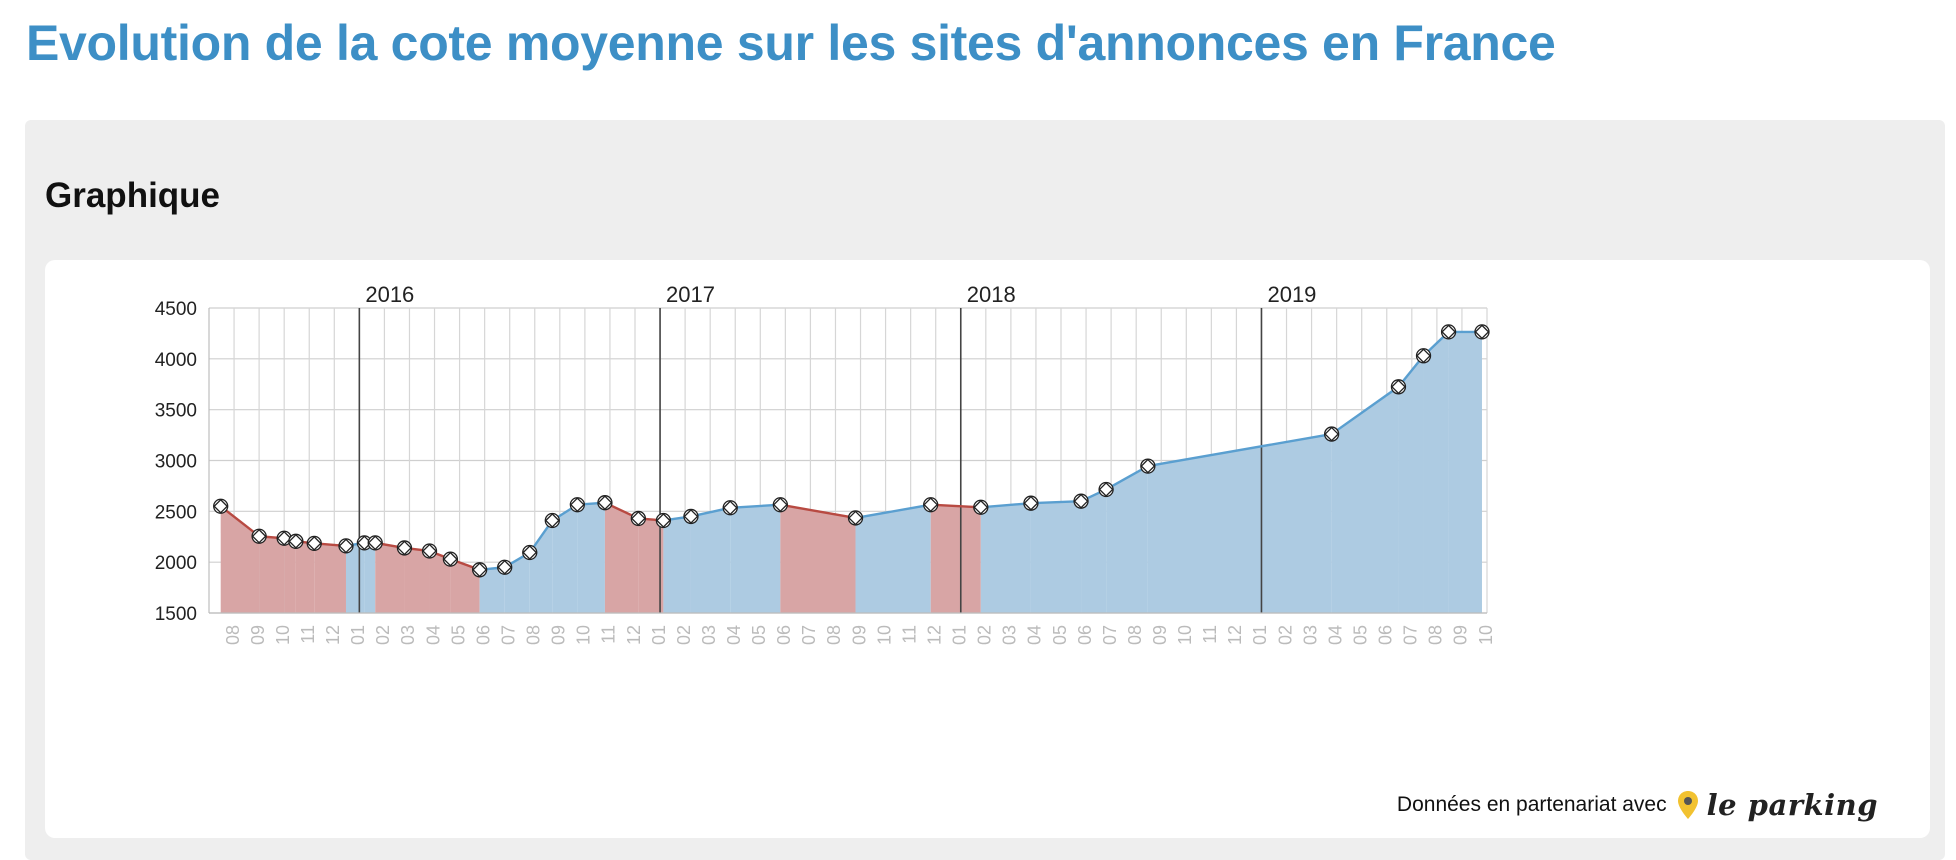 The image size is (1956, 860). What do you see at coordinates (1687, 805) in the screenshot?
I see `map-pin-icon` at bounding box center [1687, 805].